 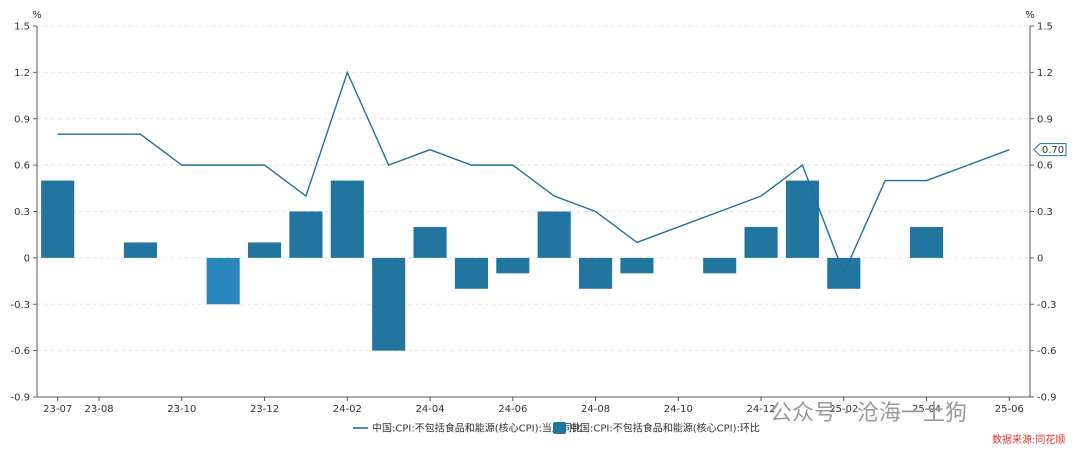 I want to click on x-tick-label: 25-02, so click(x=843, y=409).